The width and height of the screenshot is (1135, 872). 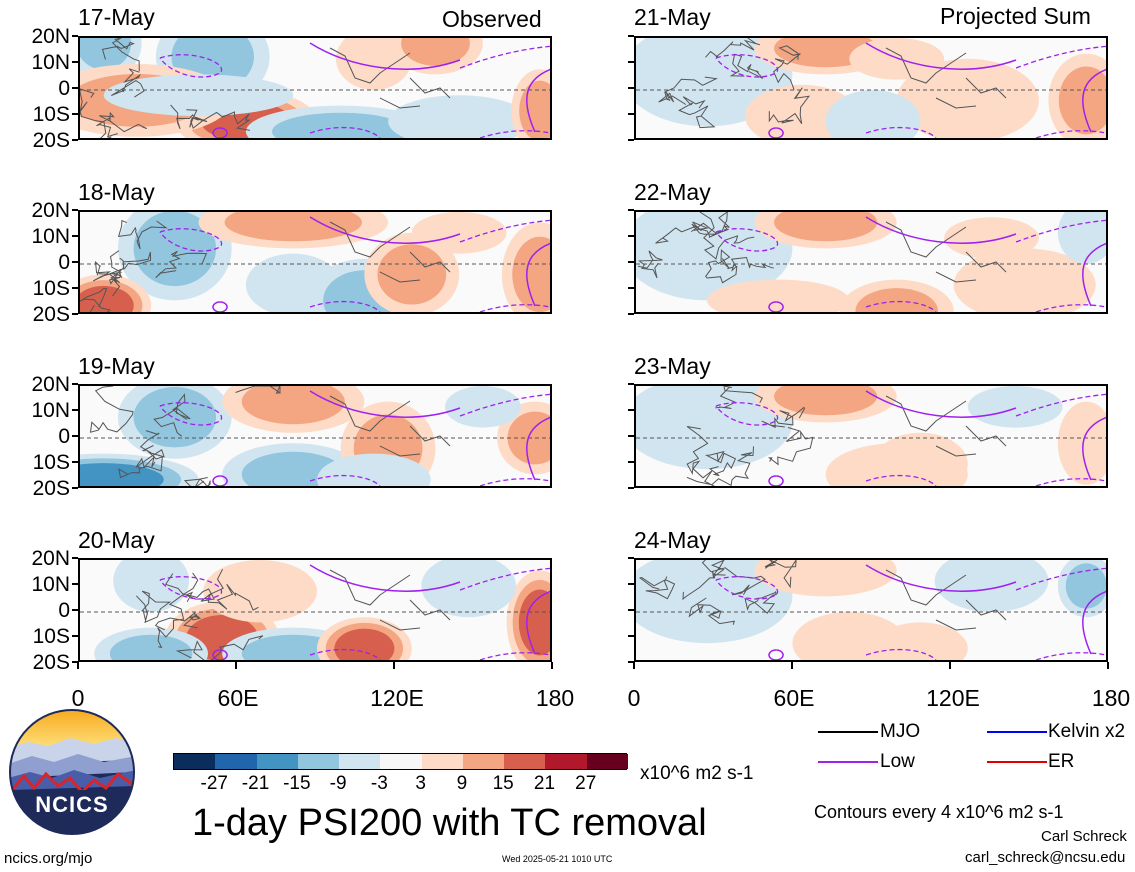 I want to click on ncics-logo: NCICS, so click(x=72, y=772).